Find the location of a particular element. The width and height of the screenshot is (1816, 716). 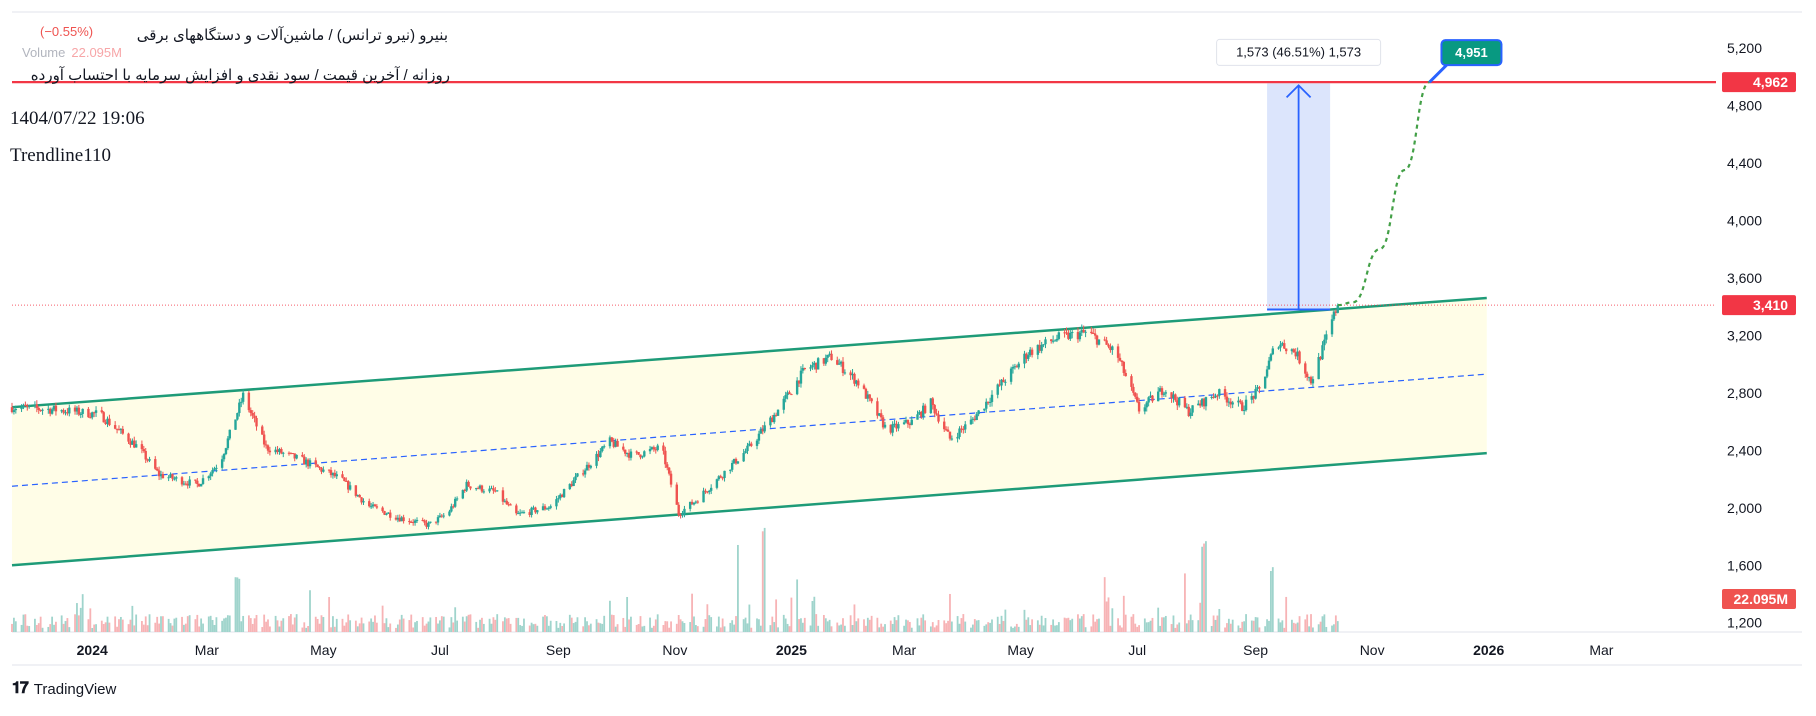

channel-middle-line is located at coordinates (749, 430).